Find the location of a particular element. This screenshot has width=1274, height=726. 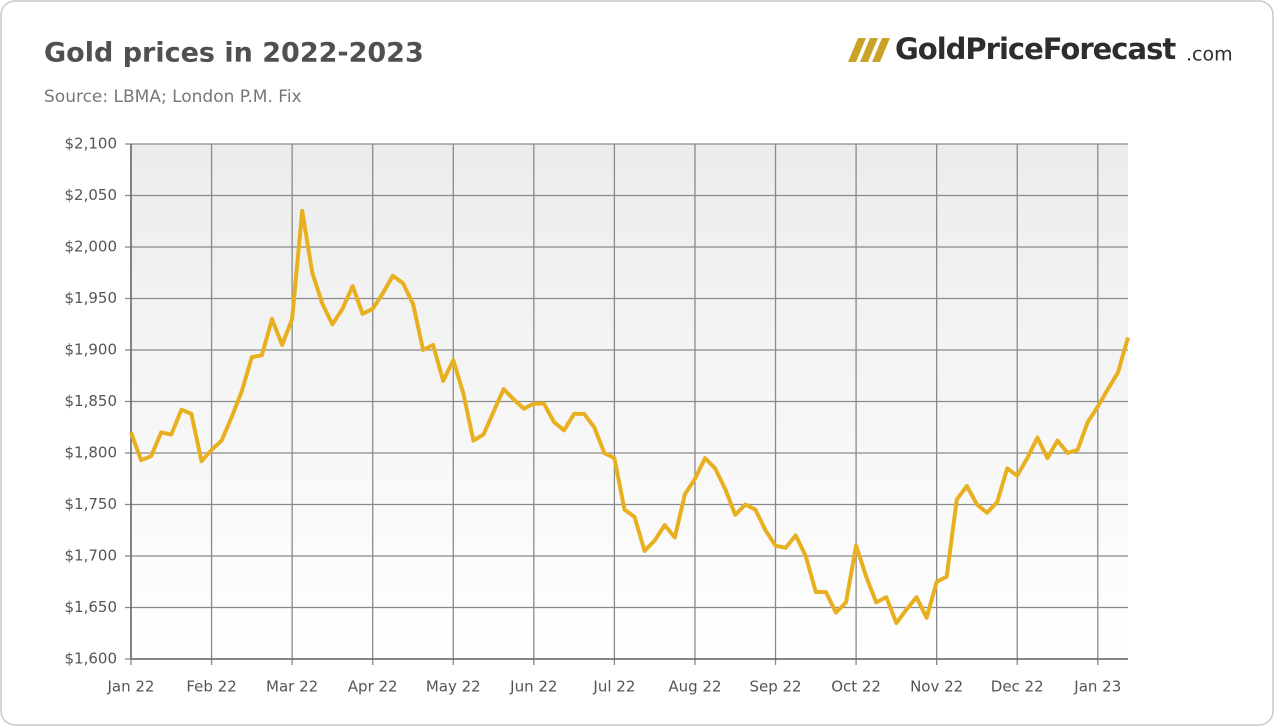

logo-mark is located at coordinates (869, 50).